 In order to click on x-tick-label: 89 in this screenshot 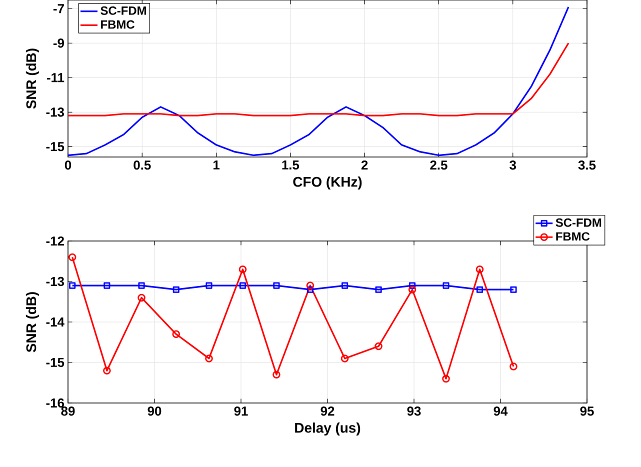, I will do `click(68, 411)`.